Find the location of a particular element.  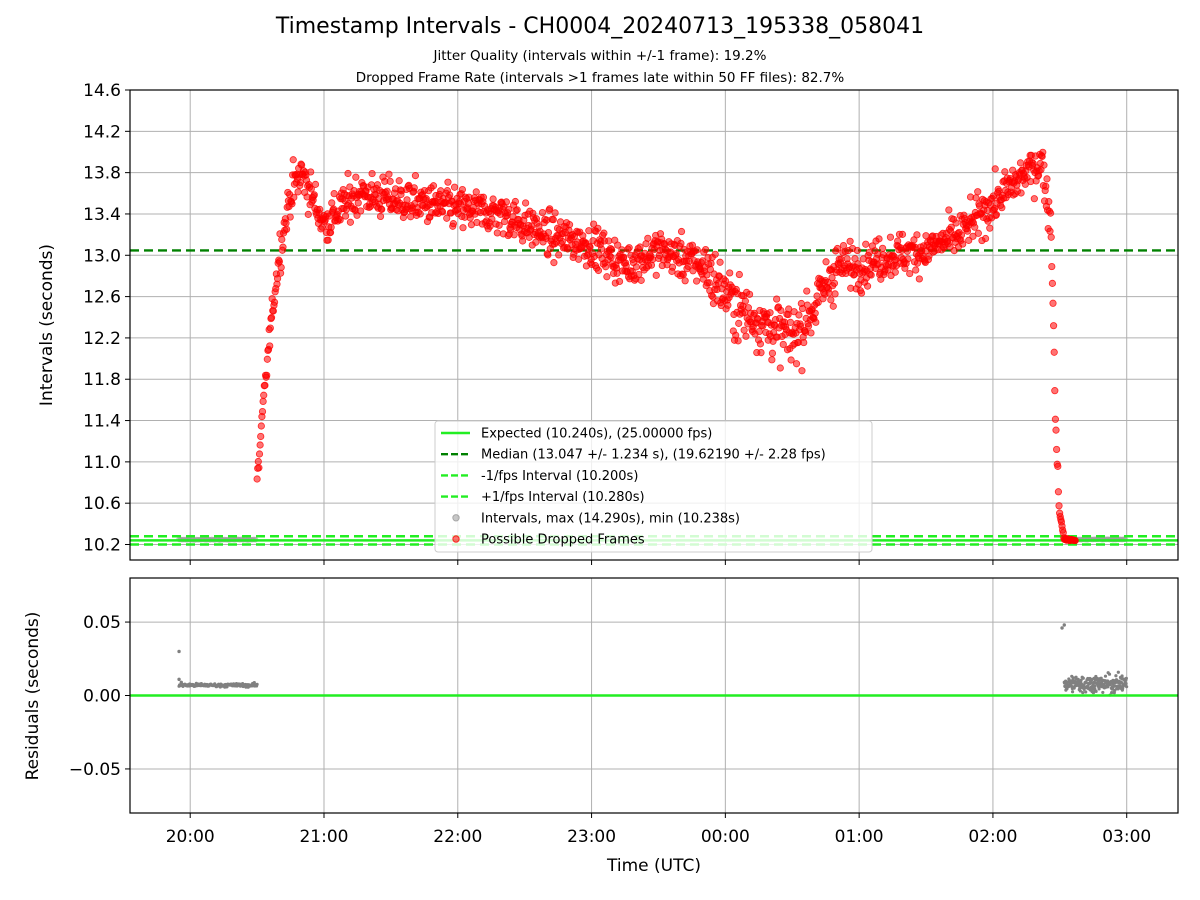

legend-box is located at coordinates (653, 486).